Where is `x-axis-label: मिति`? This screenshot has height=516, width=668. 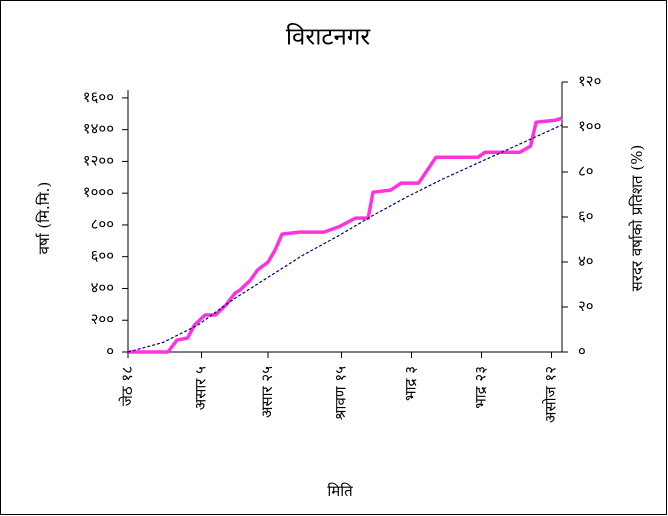
x-axis-label: मिति is located at coordinates (340, 491).